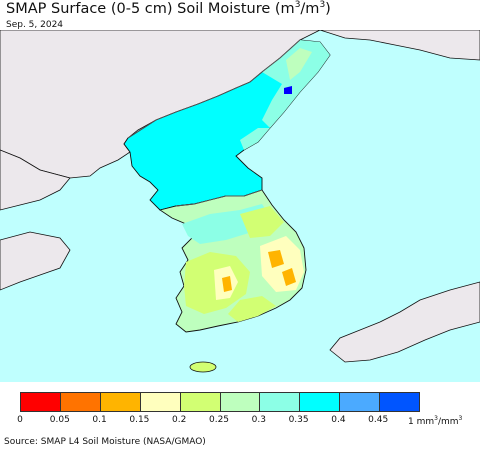 This screenshot has height=452, width=480. I want to click on china-korea-border-line, so click(214, 89).